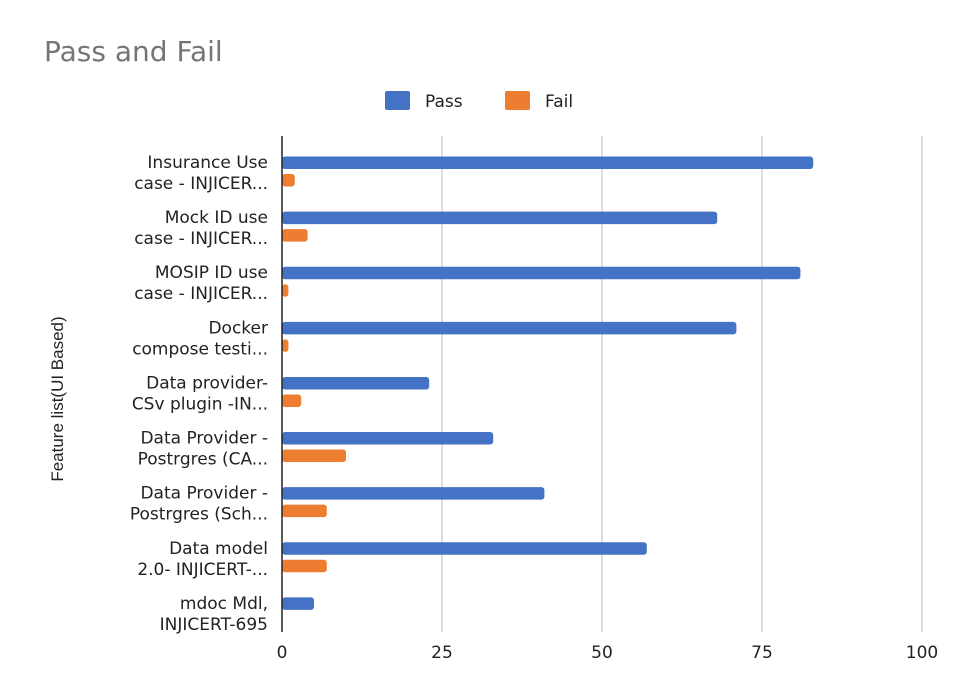 The height and width of the screenshot is (696, 964). What do you see at coordinates (444, 102) in the screenshot?
I see `legend-label-pass: Pass` at bounding box center [444, 102].